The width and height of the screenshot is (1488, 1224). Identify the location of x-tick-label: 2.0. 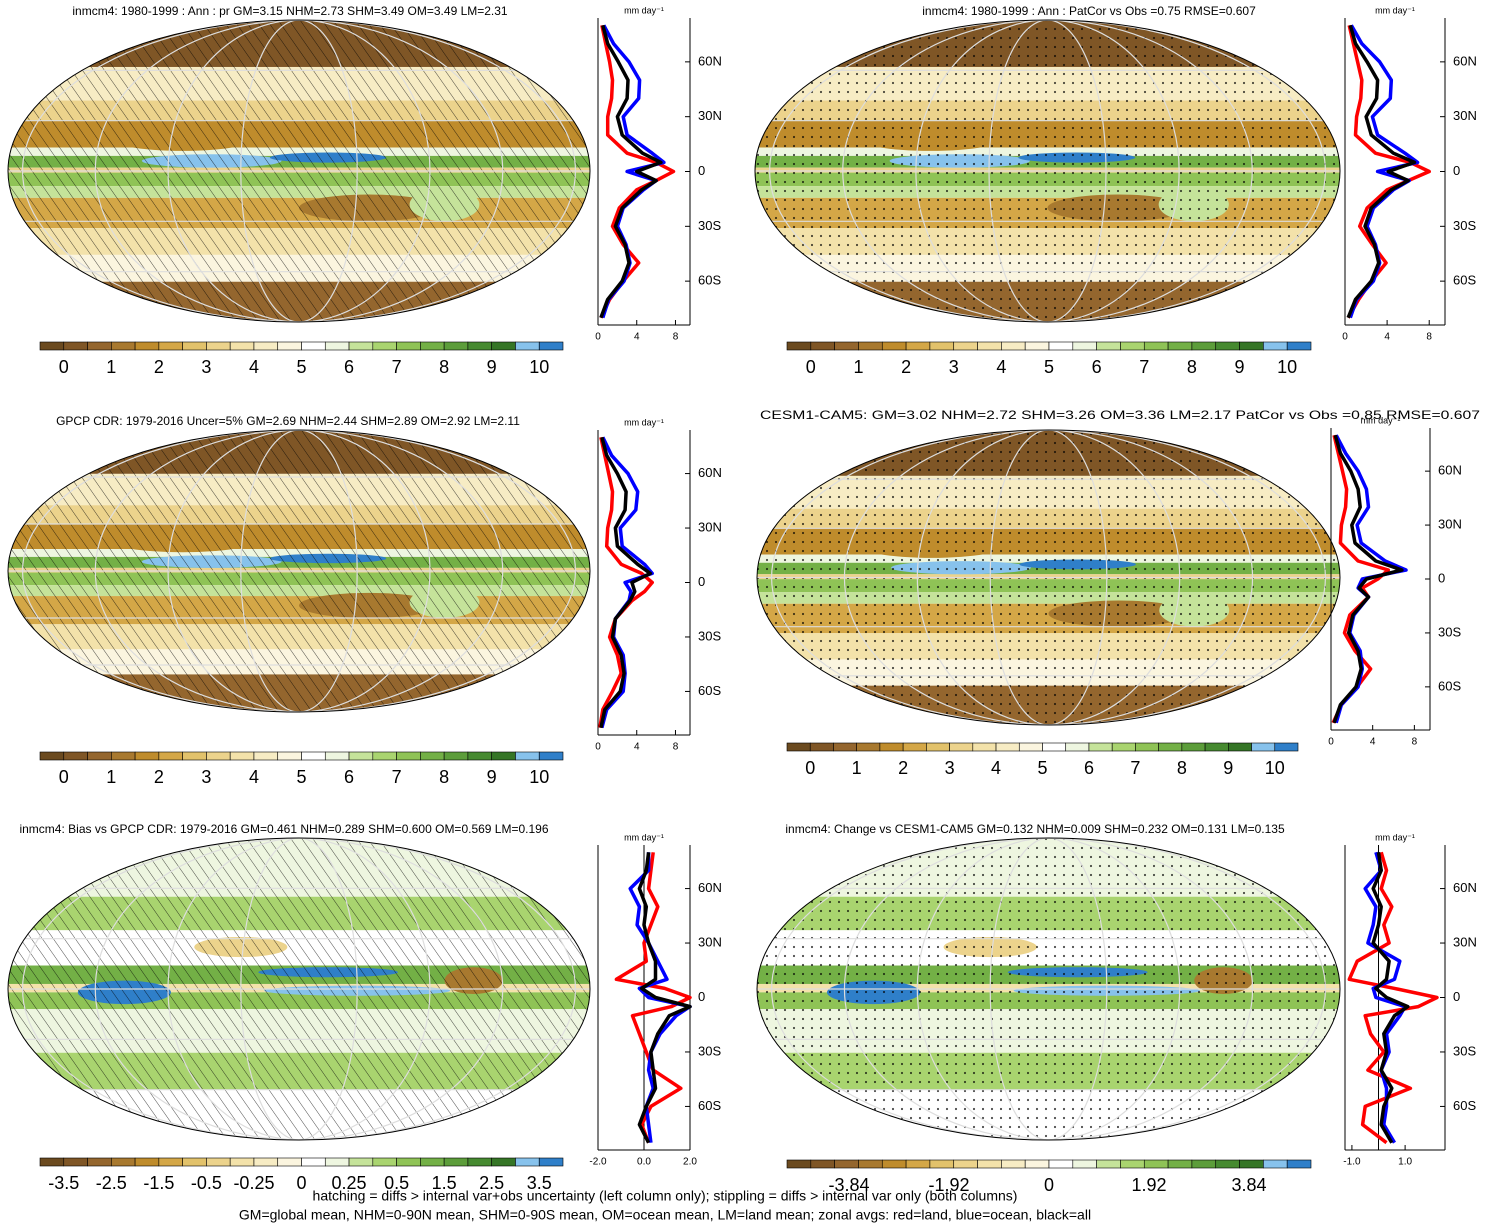
(690, 1162).